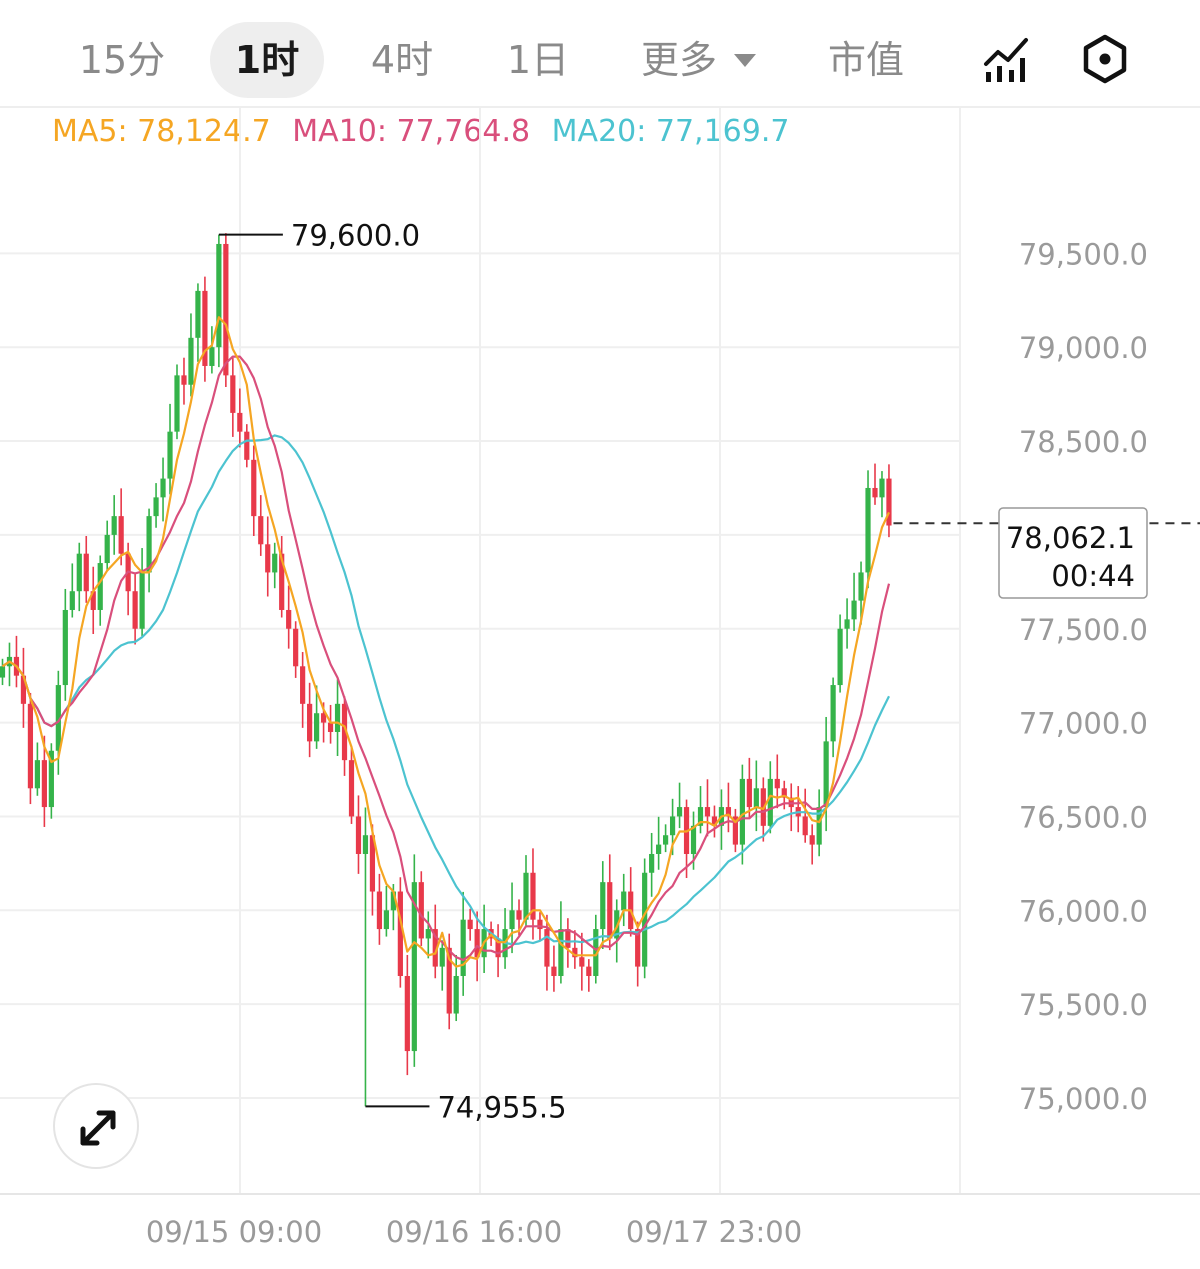 The width and height of the screenshot is (1200, 1269). I want to click on fullscreen-button, so click(96, 1126).